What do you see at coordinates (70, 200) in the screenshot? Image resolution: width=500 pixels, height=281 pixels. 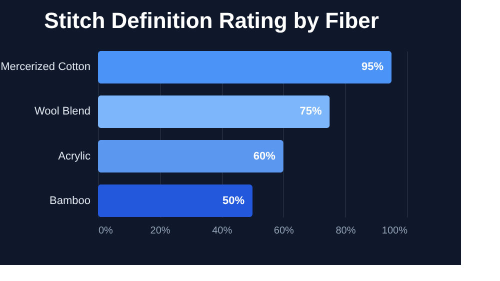 I see `y-tick-label: Bamboo` at bounding box center [70, 200].